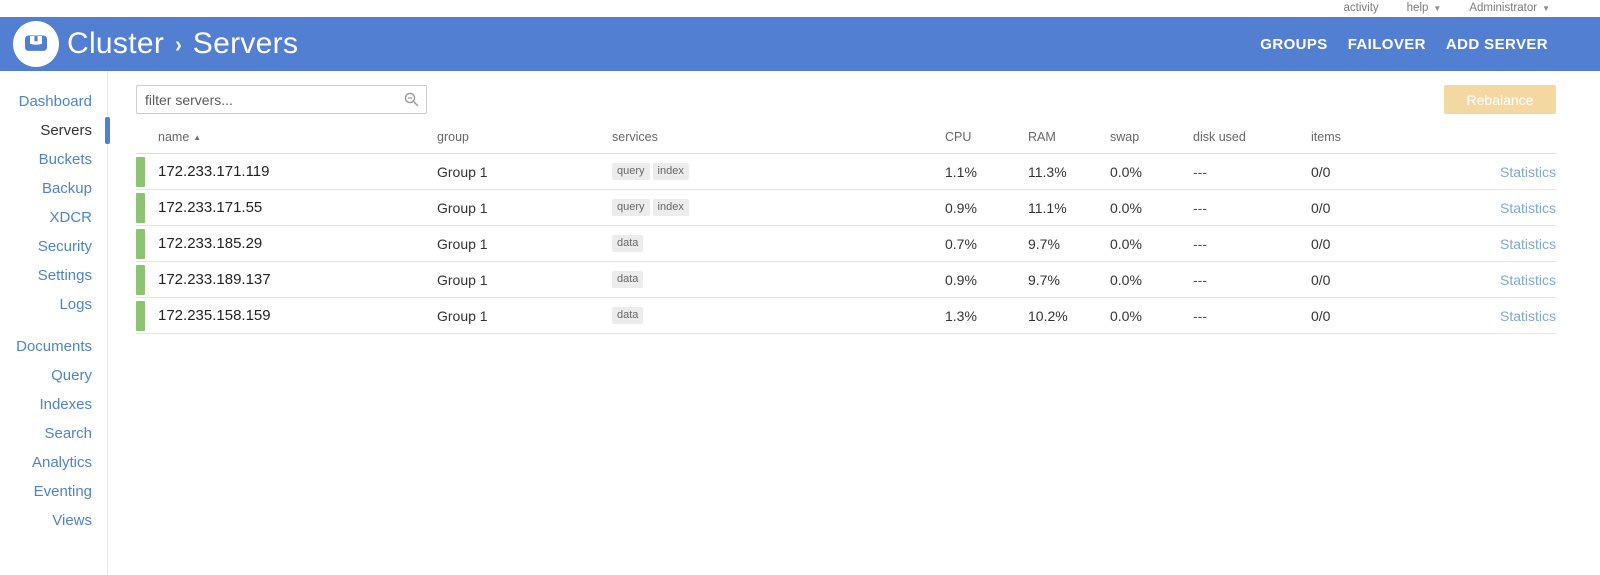 The height and width of the screenshot is (575, 1600). What do you see at coordinates (65, 404) in the screenshot?
I see `sidebar-item-indexes: Indexes` at bounding box center [65, 404].